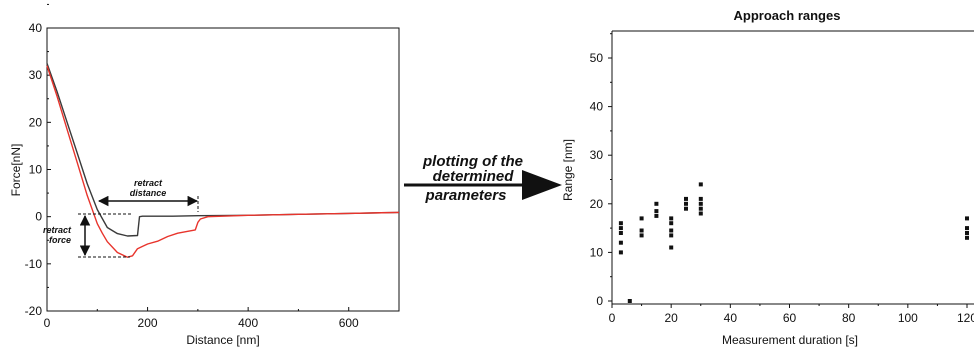  I want to click on arrow-label-line2: determined, so click(474, 176).